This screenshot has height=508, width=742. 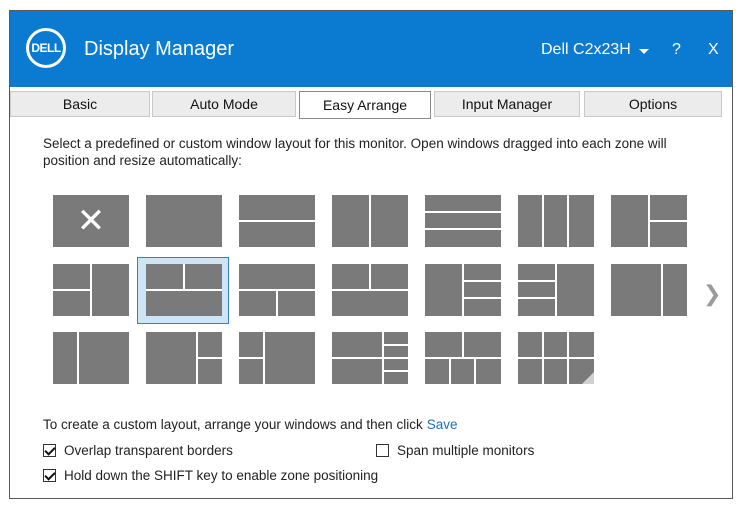 I want to click on monitor-selector: Dell C2x23H, so click(x=595, y=50).